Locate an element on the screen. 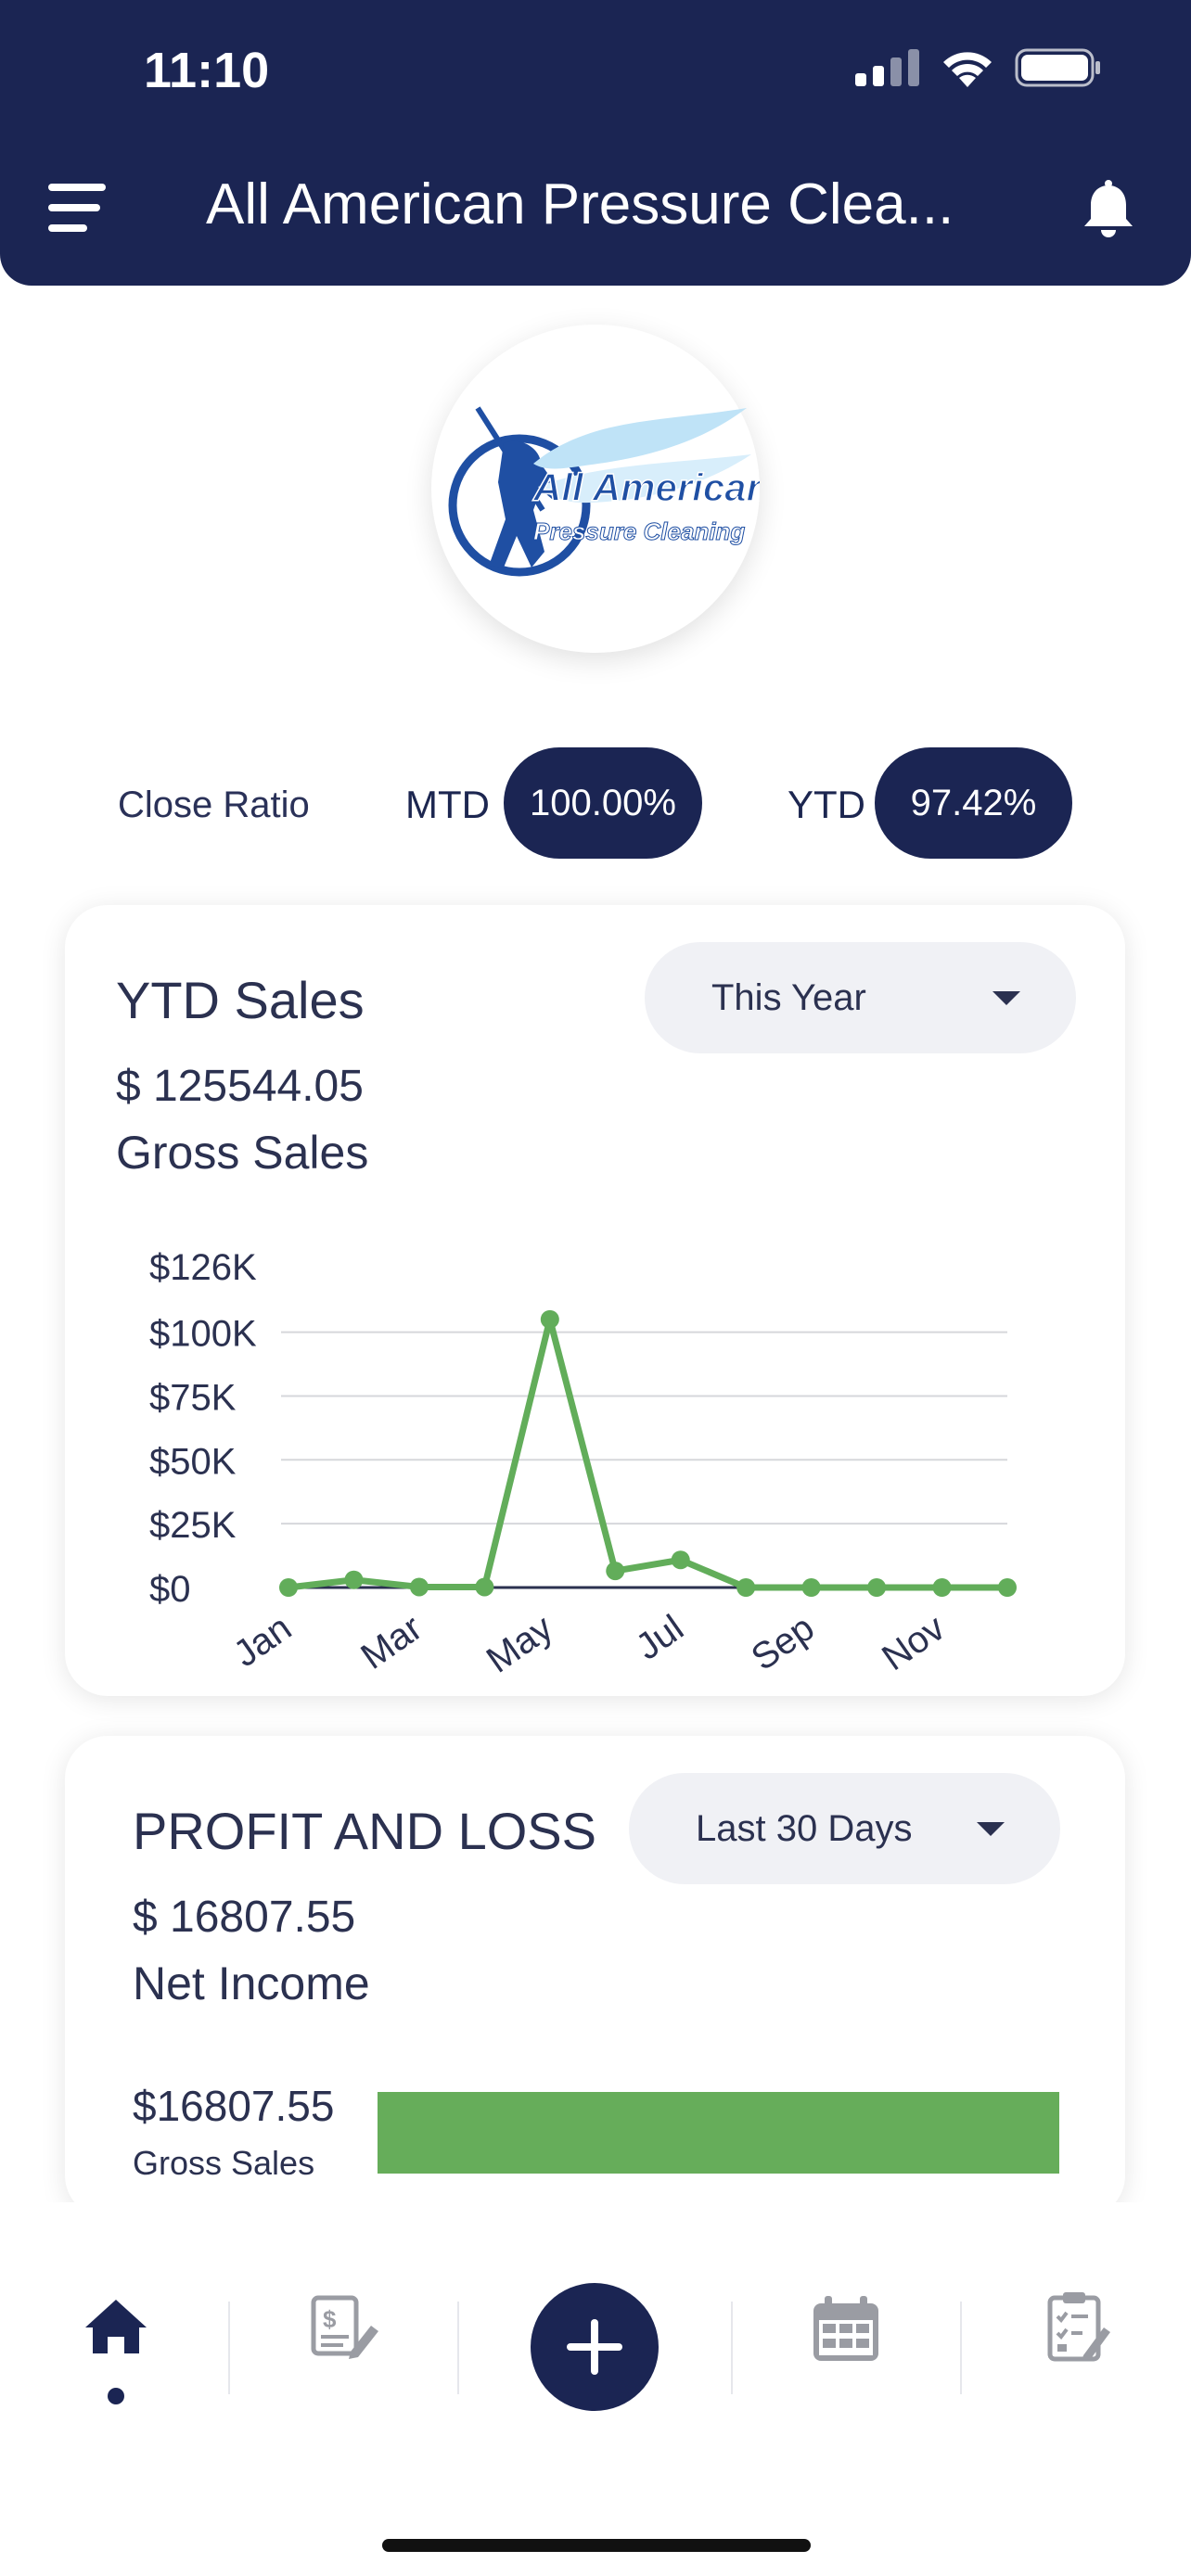  pnl-bar-label: Gross Sales is located at coordinates (224, 2163).